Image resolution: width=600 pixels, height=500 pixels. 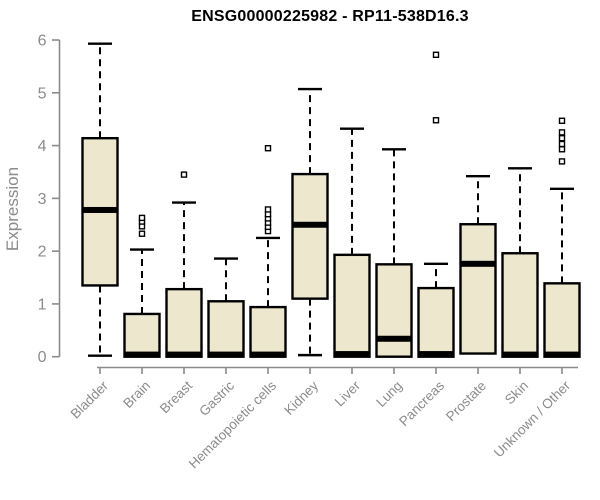 What do you see at coordinates (394, 253) in the screenshot?
I see `box-lung` at bounding box center [394, 253].